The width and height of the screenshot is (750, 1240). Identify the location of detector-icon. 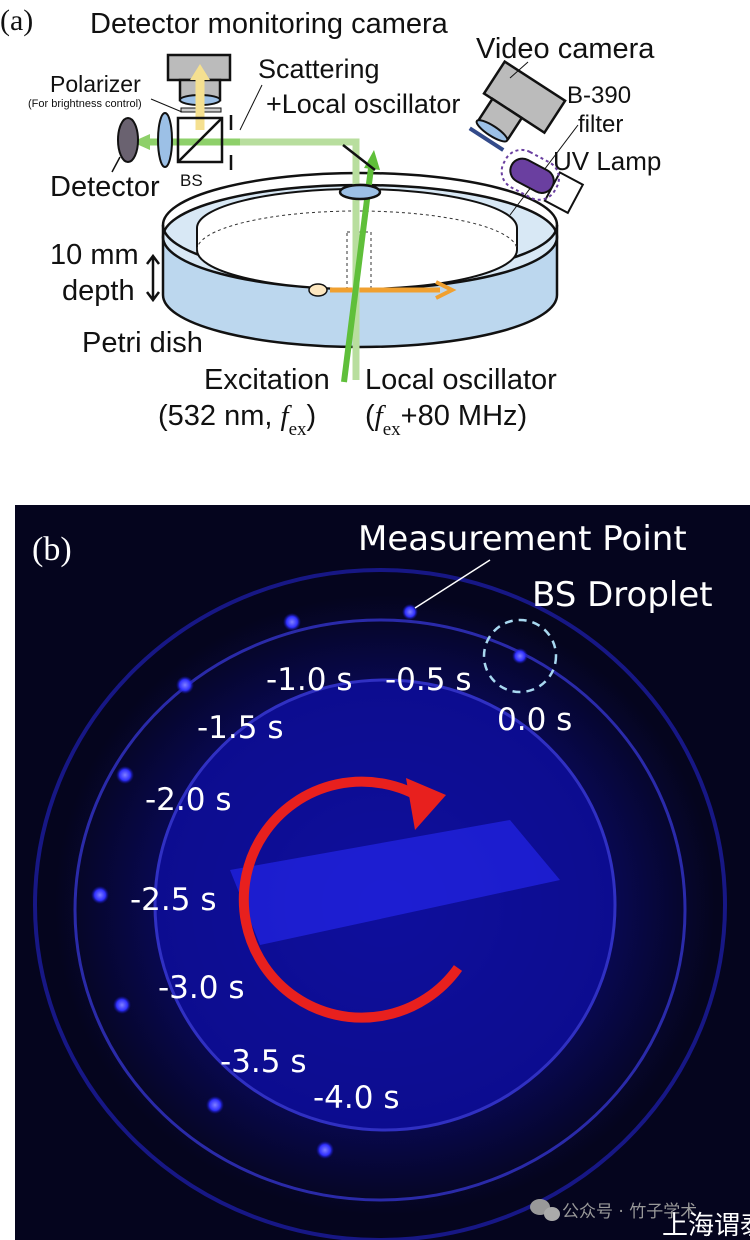
(128, 140).